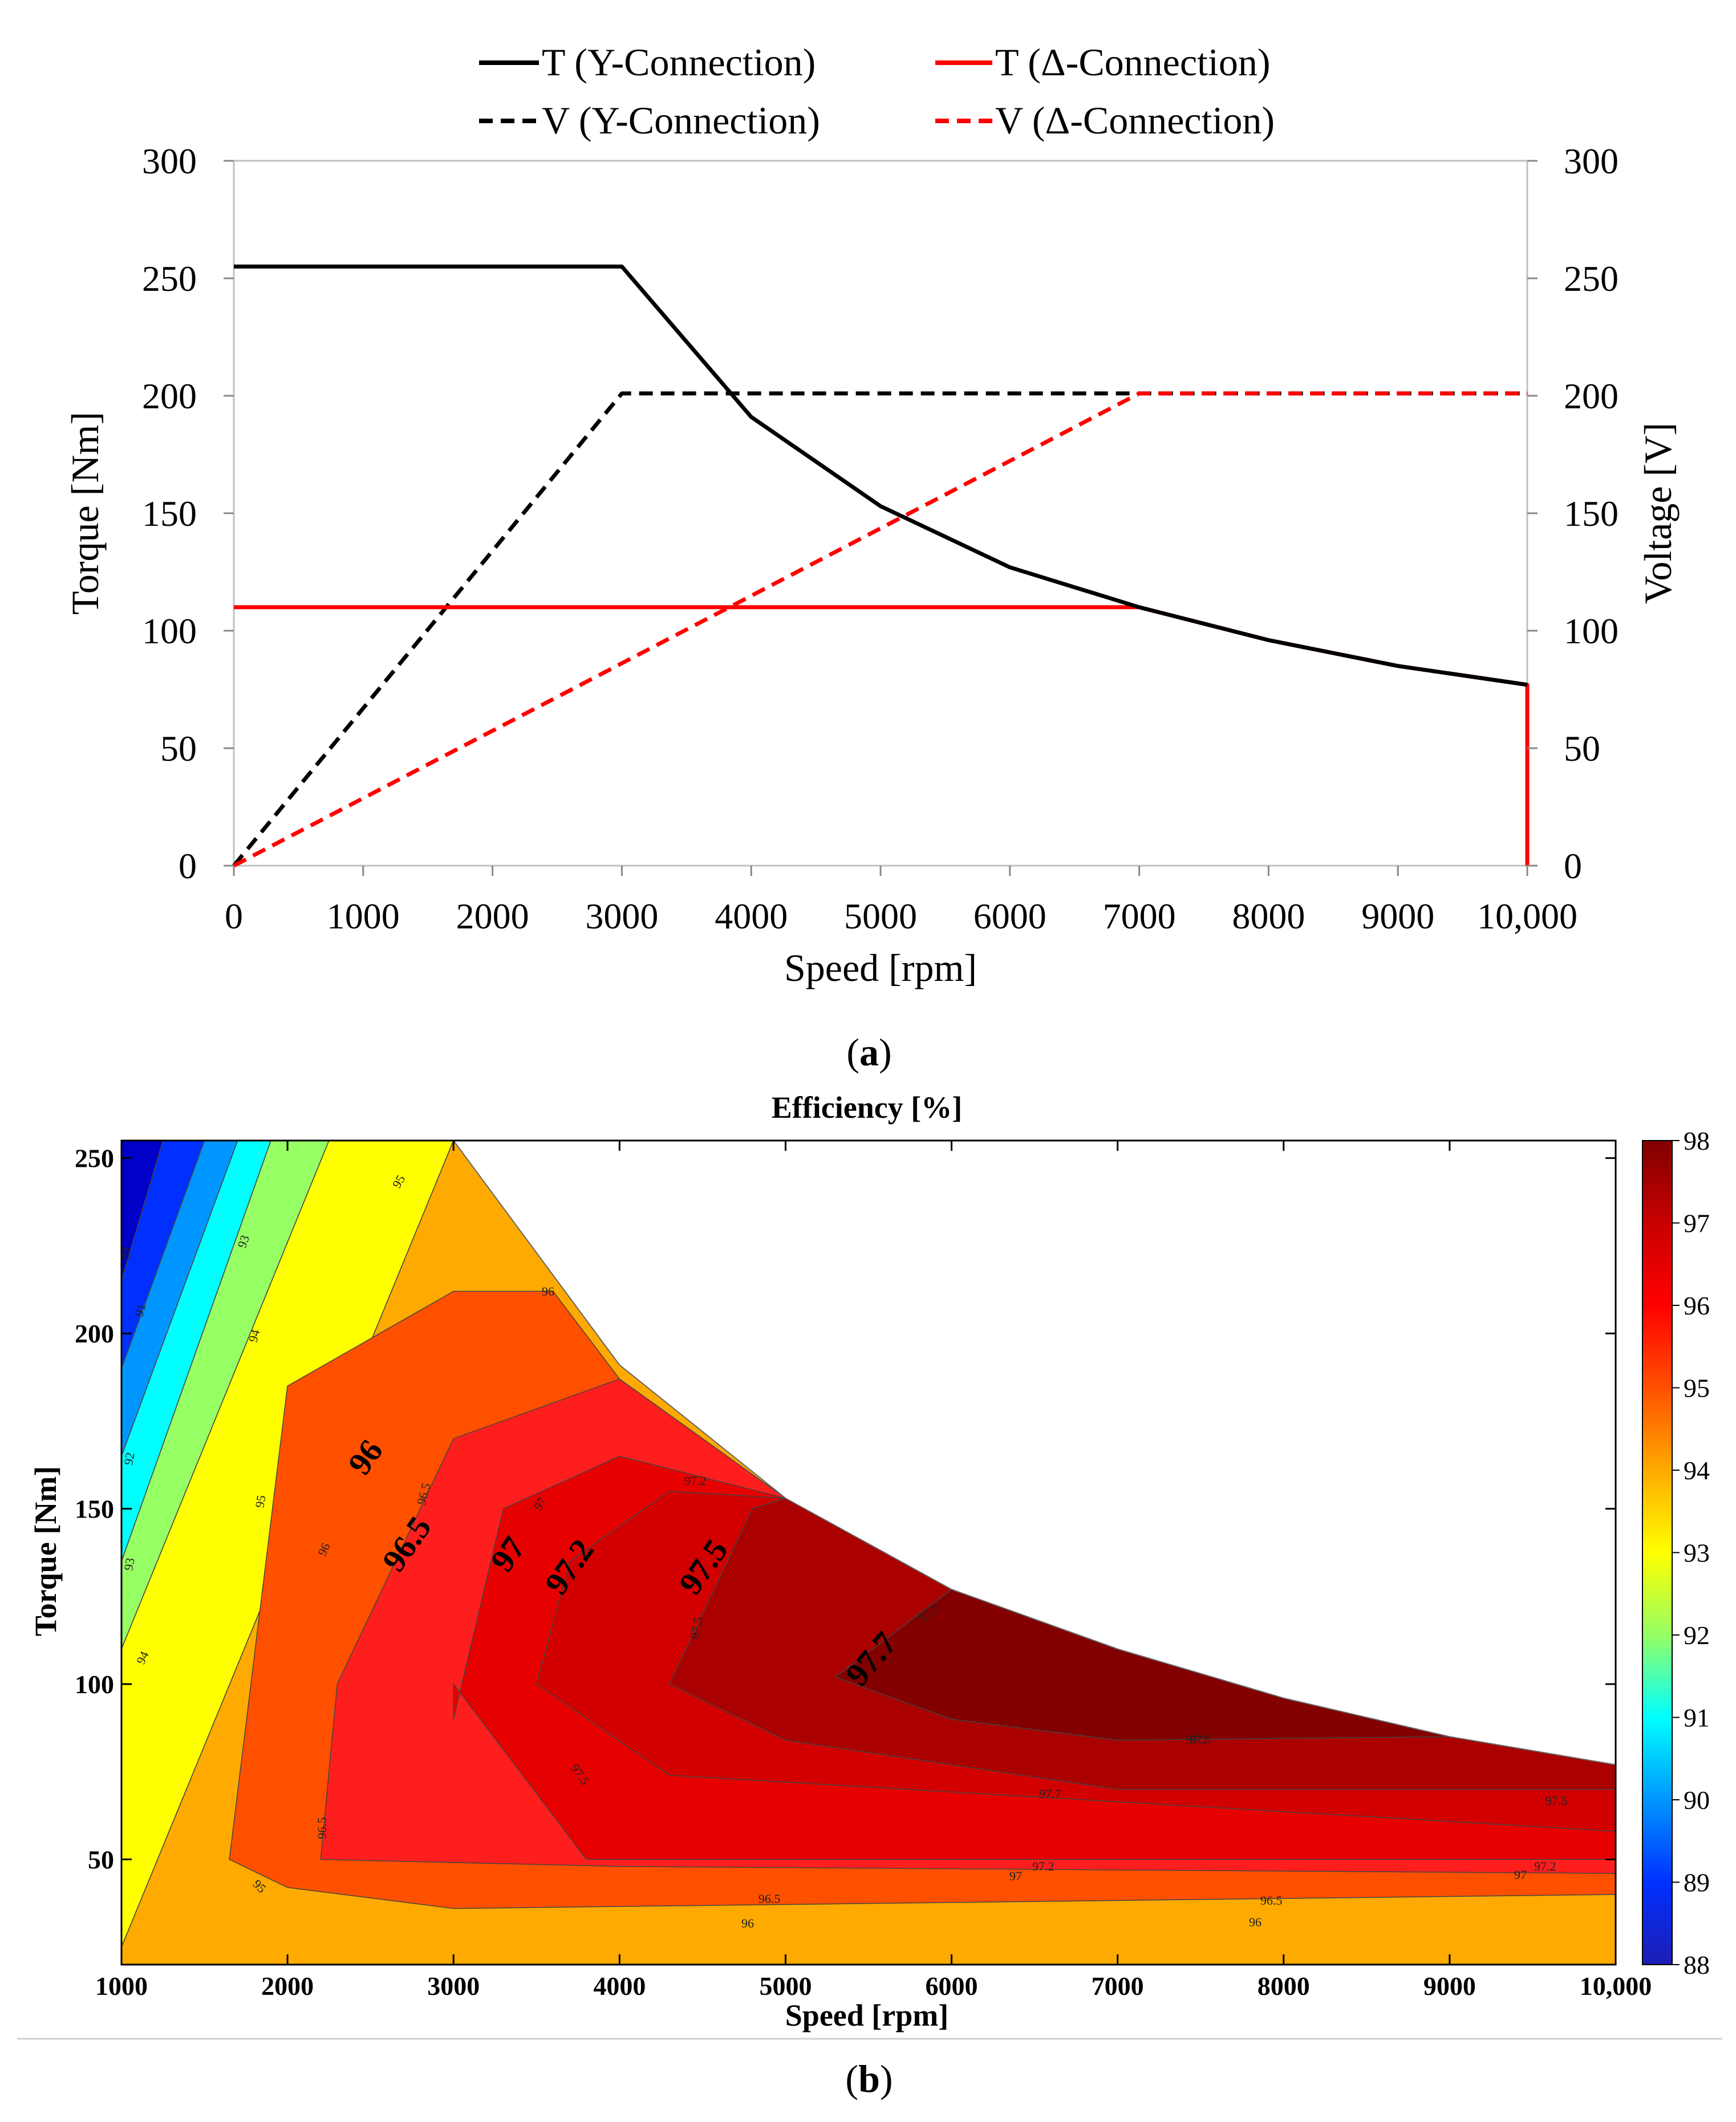 The width and height of the screenshot is (1736, 2122). Describe the element at coordinates (1697, 1635) in the screenshot. I see `colorbar-tick-label: 92` at that location.